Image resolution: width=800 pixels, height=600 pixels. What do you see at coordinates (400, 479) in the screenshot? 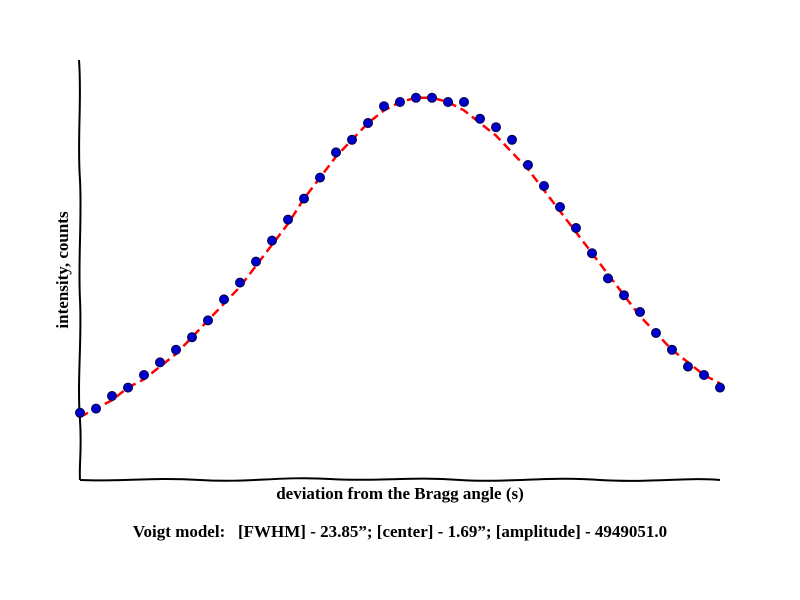
I see `x-axis` at bounding box center [400, 479].